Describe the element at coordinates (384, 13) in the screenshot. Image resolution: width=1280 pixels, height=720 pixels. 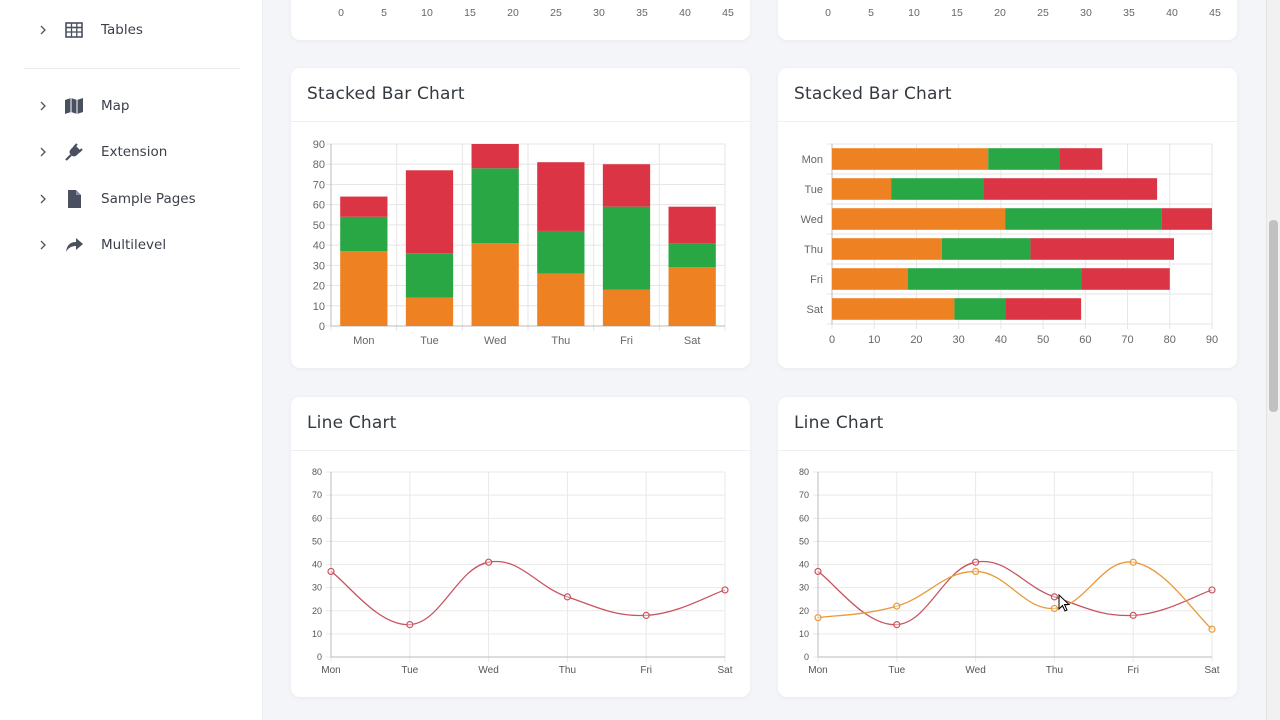
I see `x-tick-label: 5` at that location.